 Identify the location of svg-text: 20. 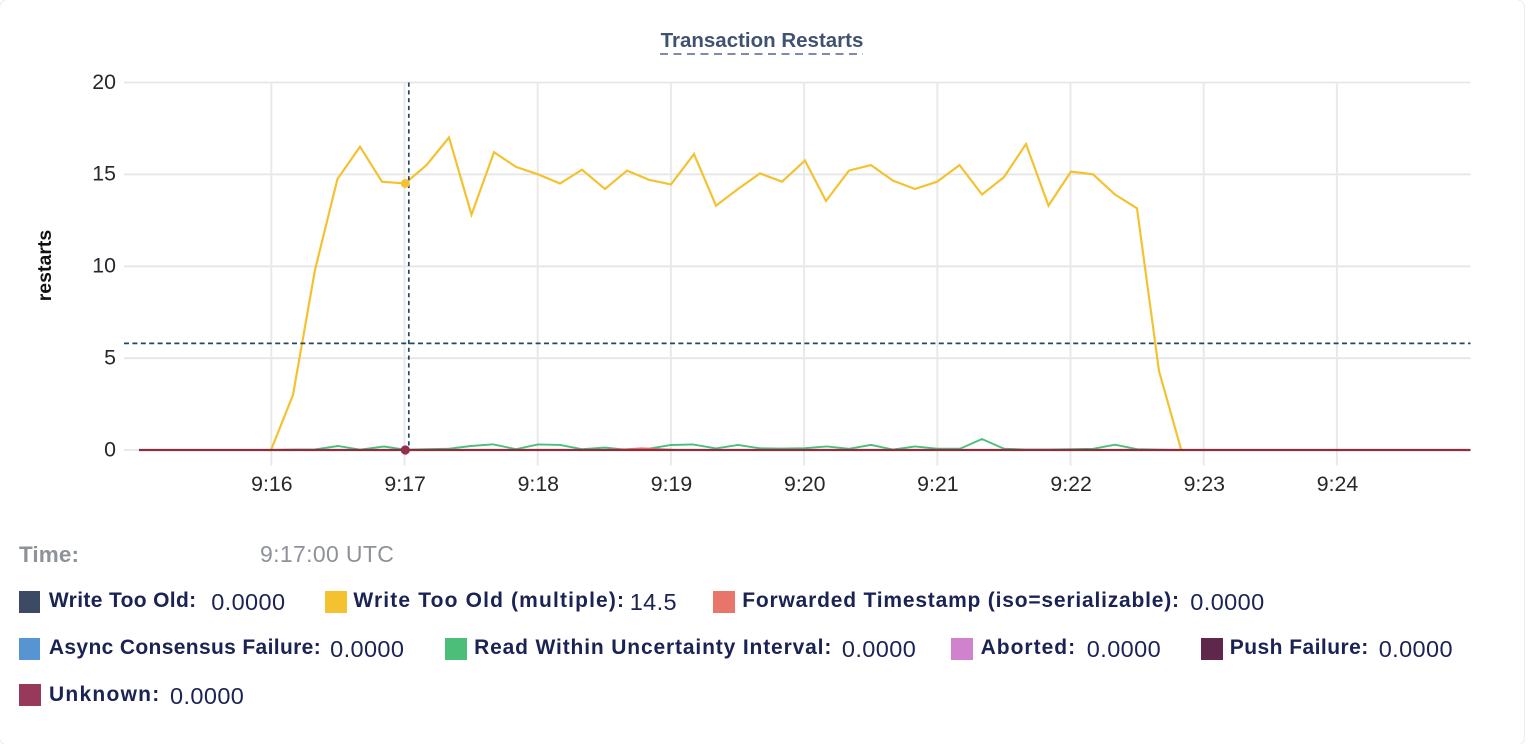
(104, 82).